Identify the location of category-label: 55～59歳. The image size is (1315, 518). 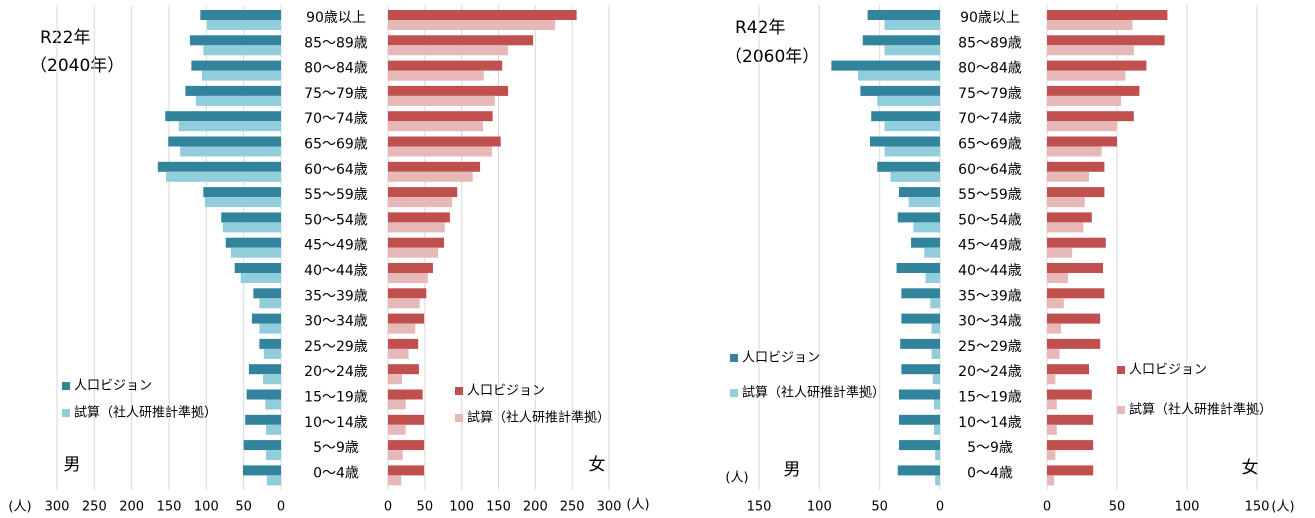
(336, 195).